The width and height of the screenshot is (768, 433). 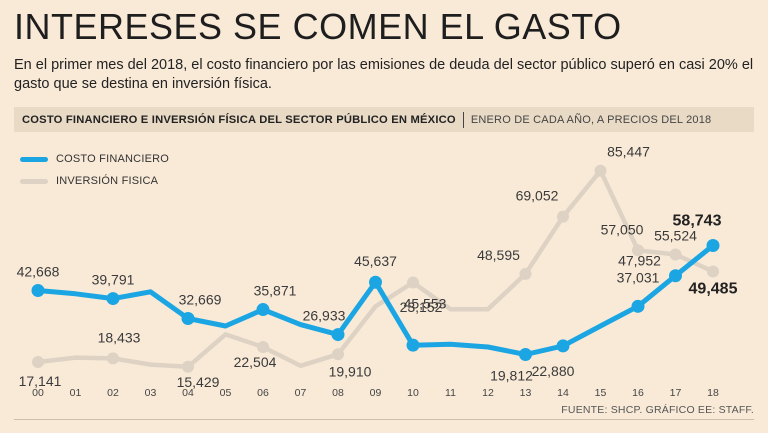 What do you see at coordinates (676, 393) in the screenshot?
I see `x-tick-label: 17` at bounding box center [676, 393].